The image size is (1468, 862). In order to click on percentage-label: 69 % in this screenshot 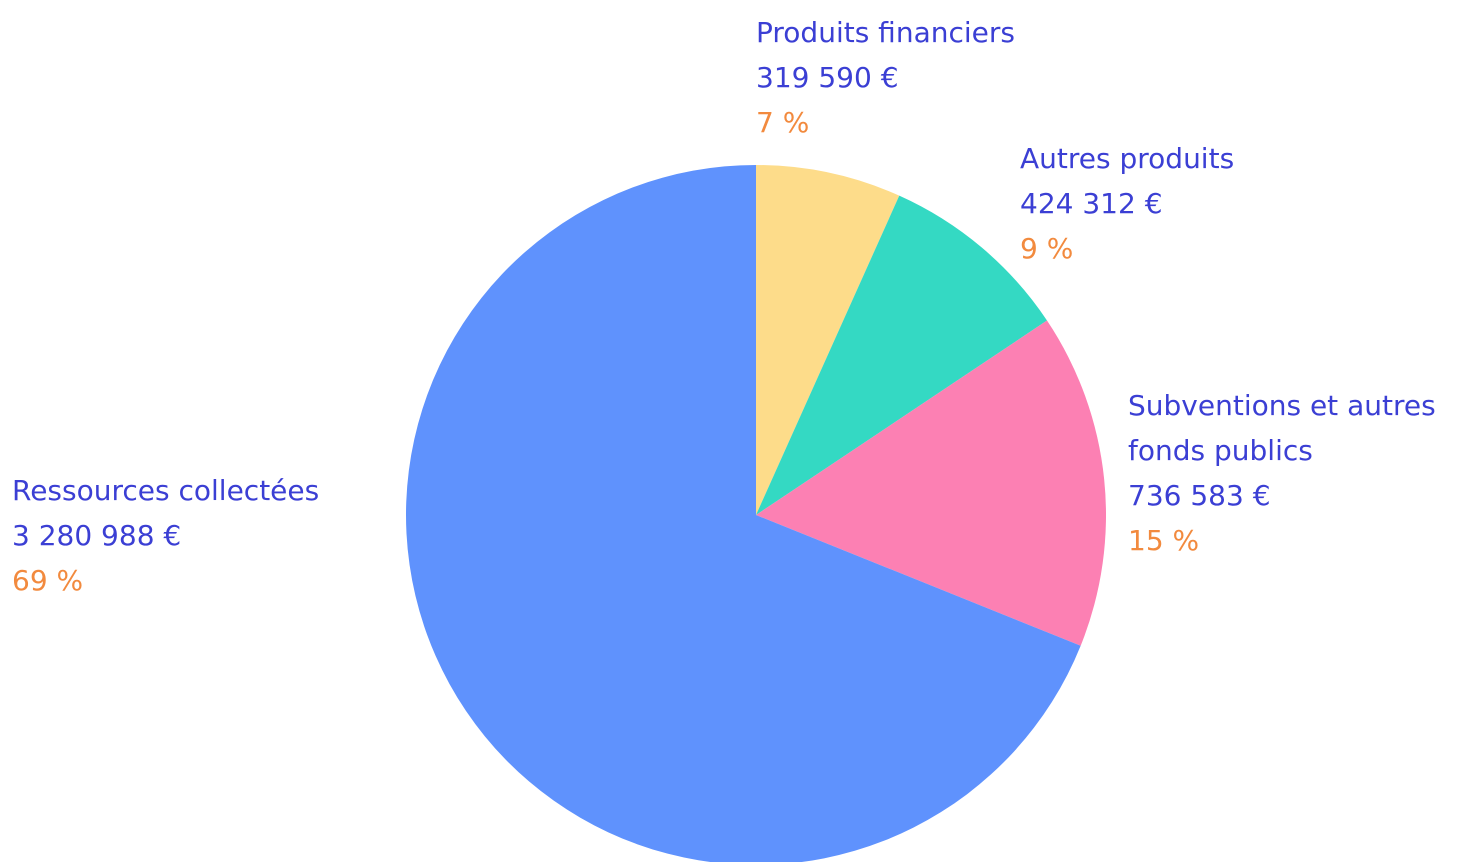, I will do `click(48, 580)`.